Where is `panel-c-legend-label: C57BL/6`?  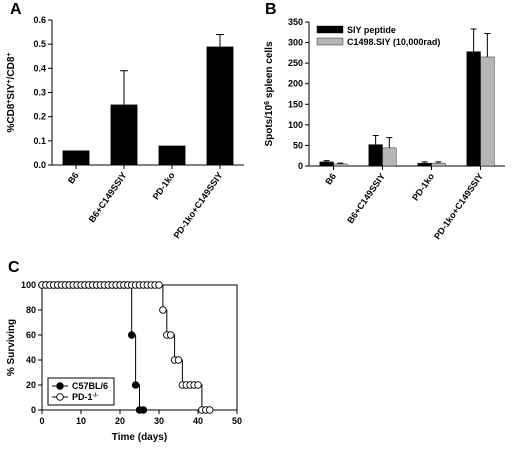 panel-c-legend-label: C57BL/6 is located at coordinates (90, 386).